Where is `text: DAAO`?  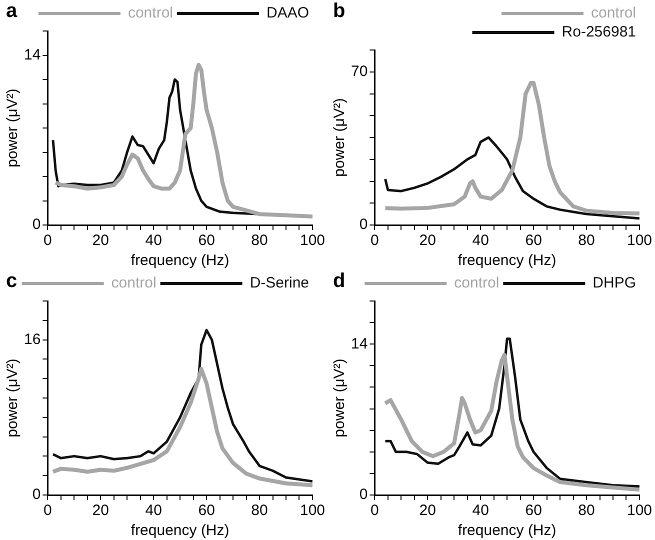 text: DAAO is located at coordinates (288, 13).